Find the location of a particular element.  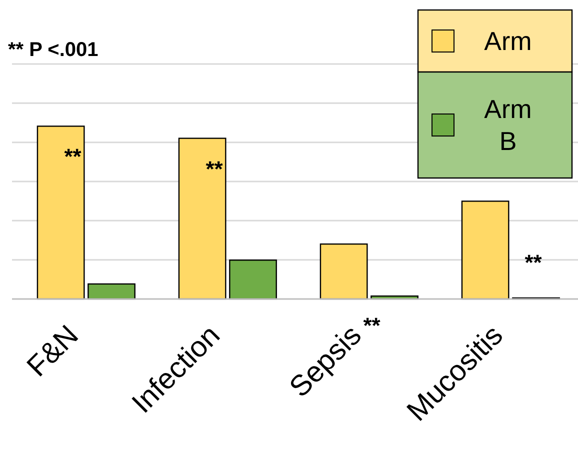

legend-label: Arm B is located at coordinates (508, 125).